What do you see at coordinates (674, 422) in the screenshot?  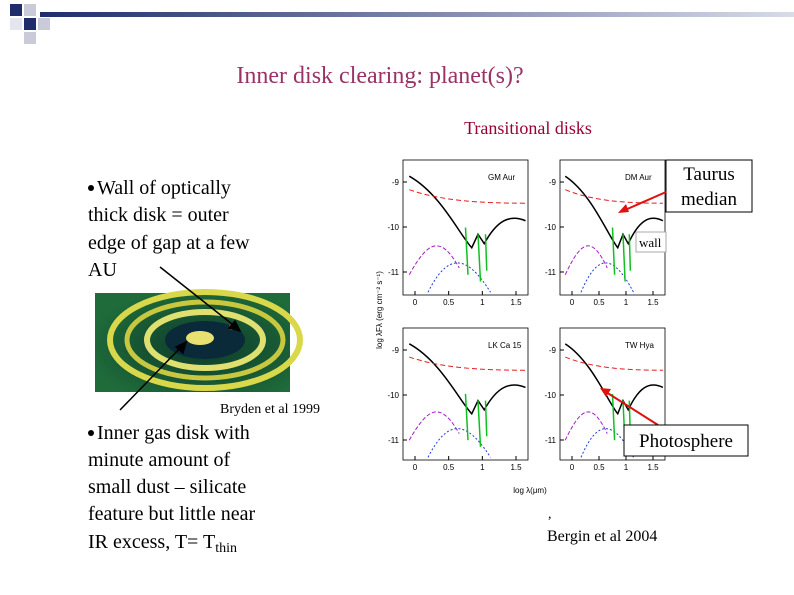 I see `photosphere-callout: Photosphere` at bounding box center [674, 422].